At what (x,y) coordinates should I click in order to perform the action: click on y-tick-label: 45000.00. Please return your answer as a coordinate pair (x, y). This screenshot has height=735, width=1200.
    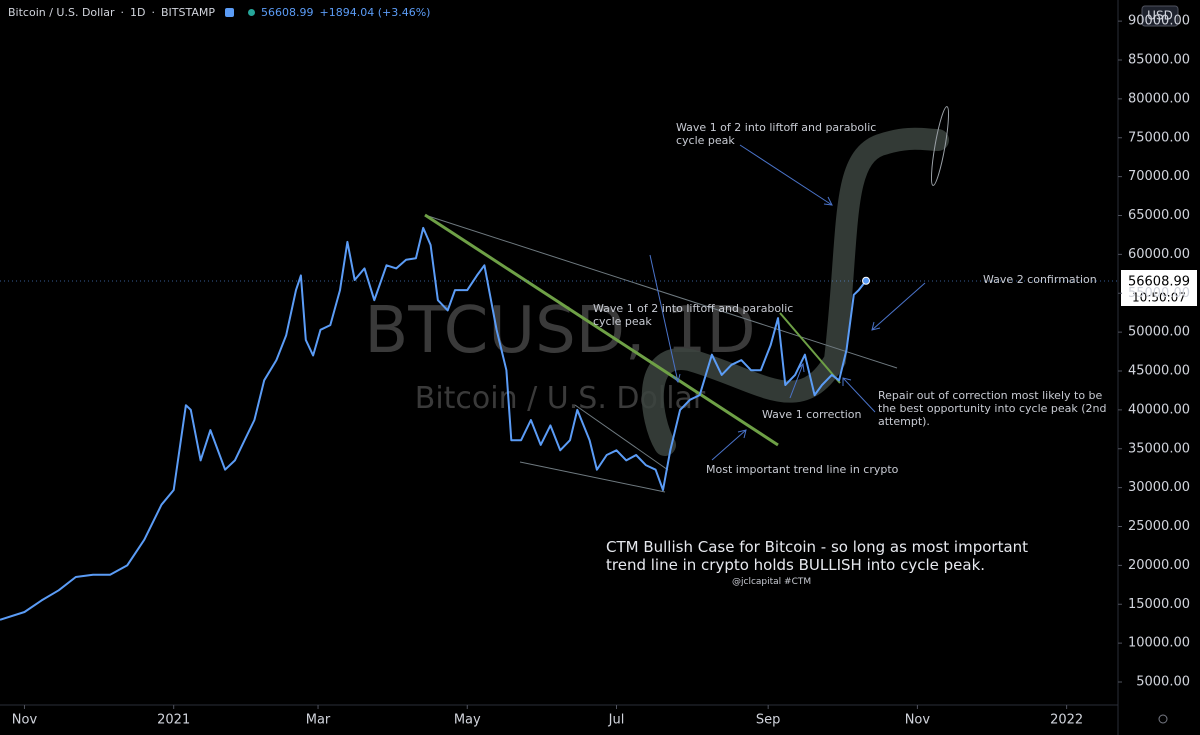
    Looking at the image, I should click on (1159, 371).